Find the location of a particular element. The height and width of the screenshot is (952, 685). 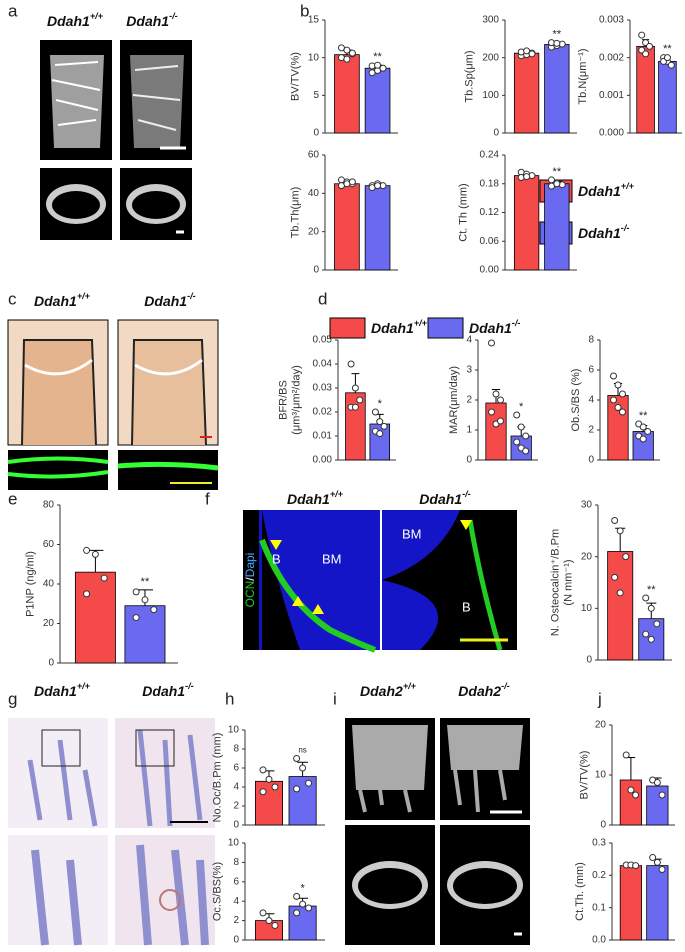

immunofluorescence-images is located at coordinates (380, 581).